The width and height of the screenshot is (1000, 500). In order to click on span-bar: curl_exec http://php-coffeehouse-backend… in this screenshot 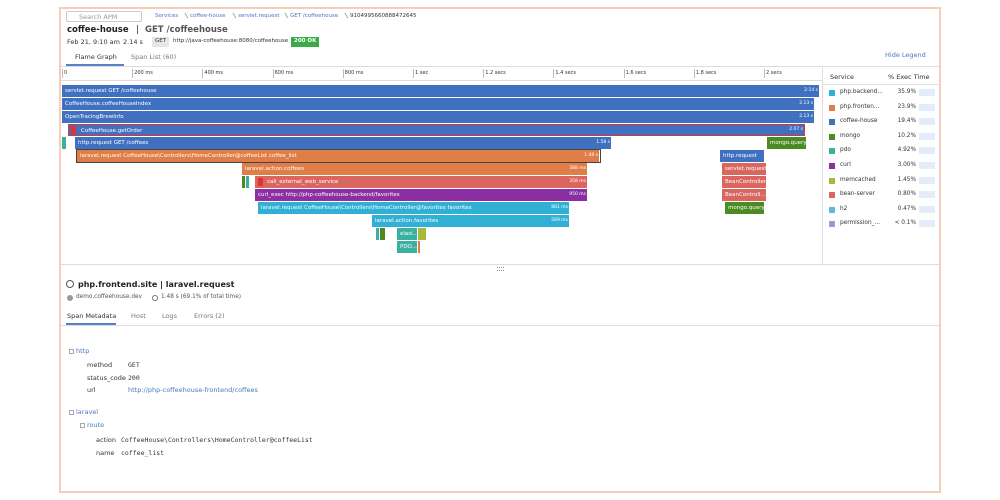, I will do `click(421, 195)`.